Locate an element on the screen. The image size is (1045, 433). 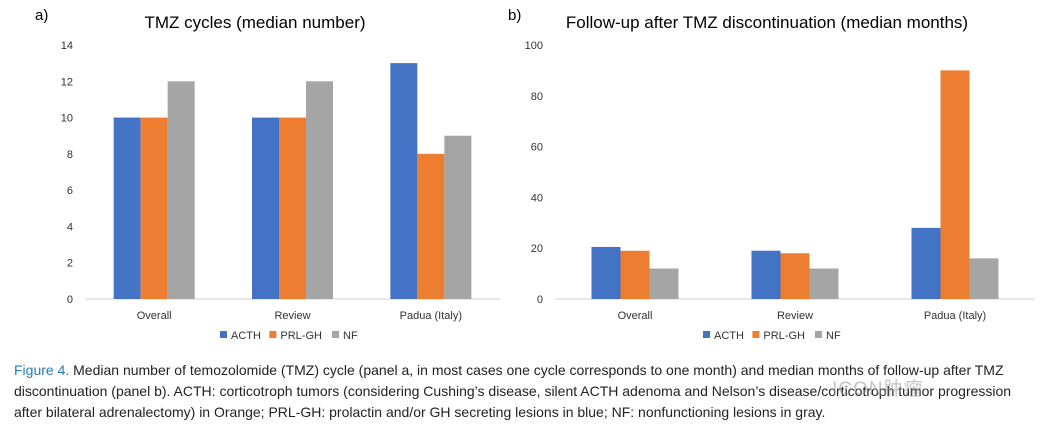
y-tick-label: 8 is located at coordinates (70, 155).